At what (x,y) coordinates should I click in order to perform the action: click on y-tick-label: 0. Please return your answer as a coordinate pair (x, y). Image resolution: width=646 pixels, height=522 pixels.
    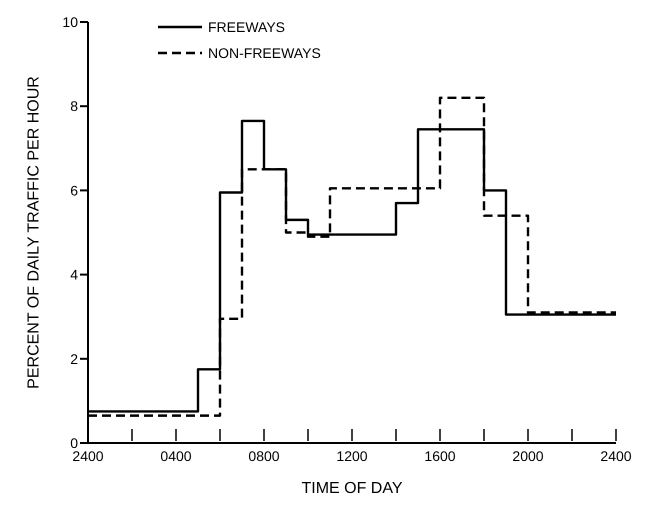
    Looking at the image, I should click on (74, 442).